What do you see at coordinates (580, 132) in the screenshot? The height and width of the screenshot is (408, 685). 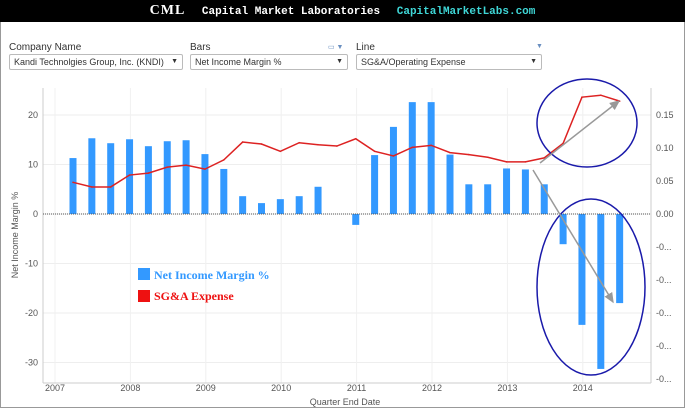 I see `annotation-arrow-up` at bounding box center [580, 132].